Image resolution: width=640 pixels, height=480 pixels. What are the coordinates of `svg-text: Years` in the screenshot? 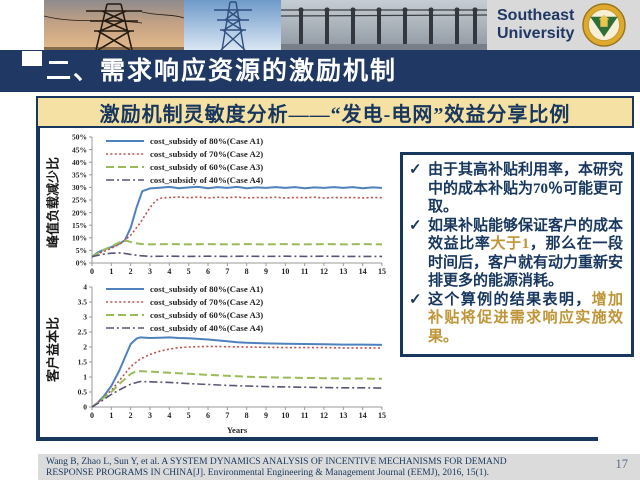 It's located at (237, 430).